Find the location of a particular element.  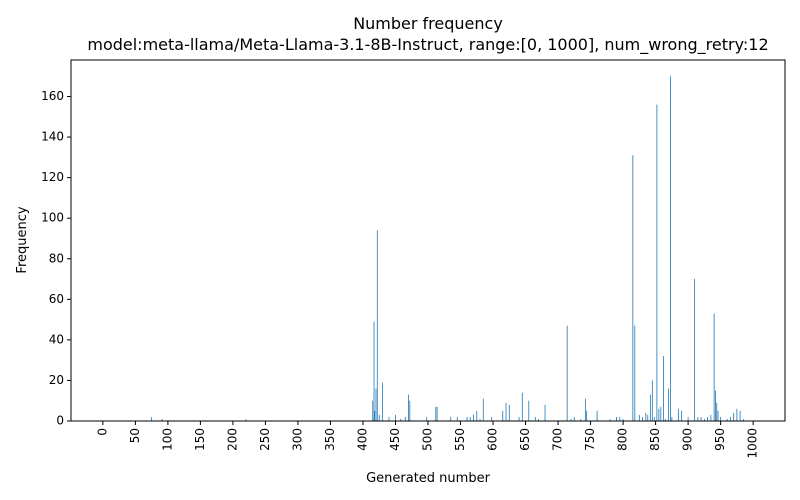

chart-title: Number frequency is located at coordinates (428, 23).